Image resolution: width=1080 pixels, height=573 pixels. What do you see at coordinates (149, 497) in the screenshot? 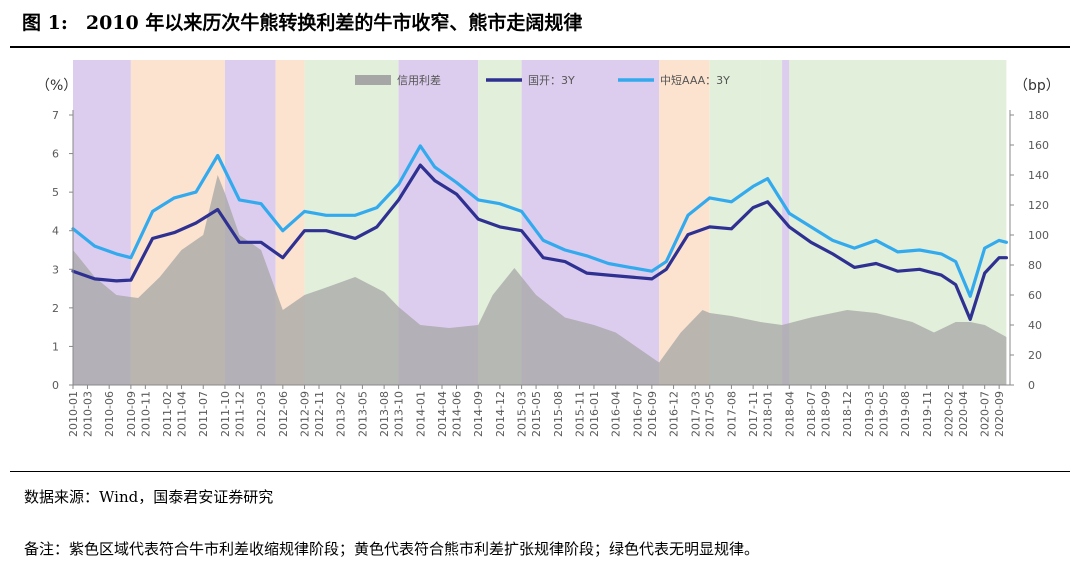
I see `source-text: 数据来源：Wind，国泰君安证券研究` at bounding box center [149, 497].